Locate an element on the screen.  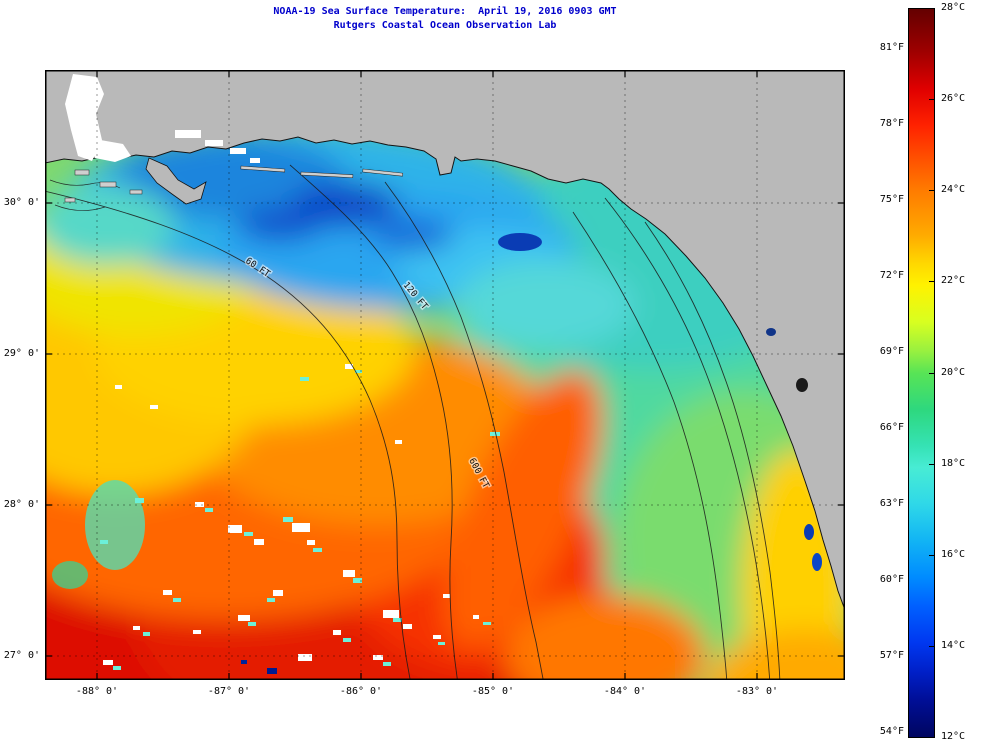
colorbar-celsius-label: 28°C is located at coordinates (953, 7).